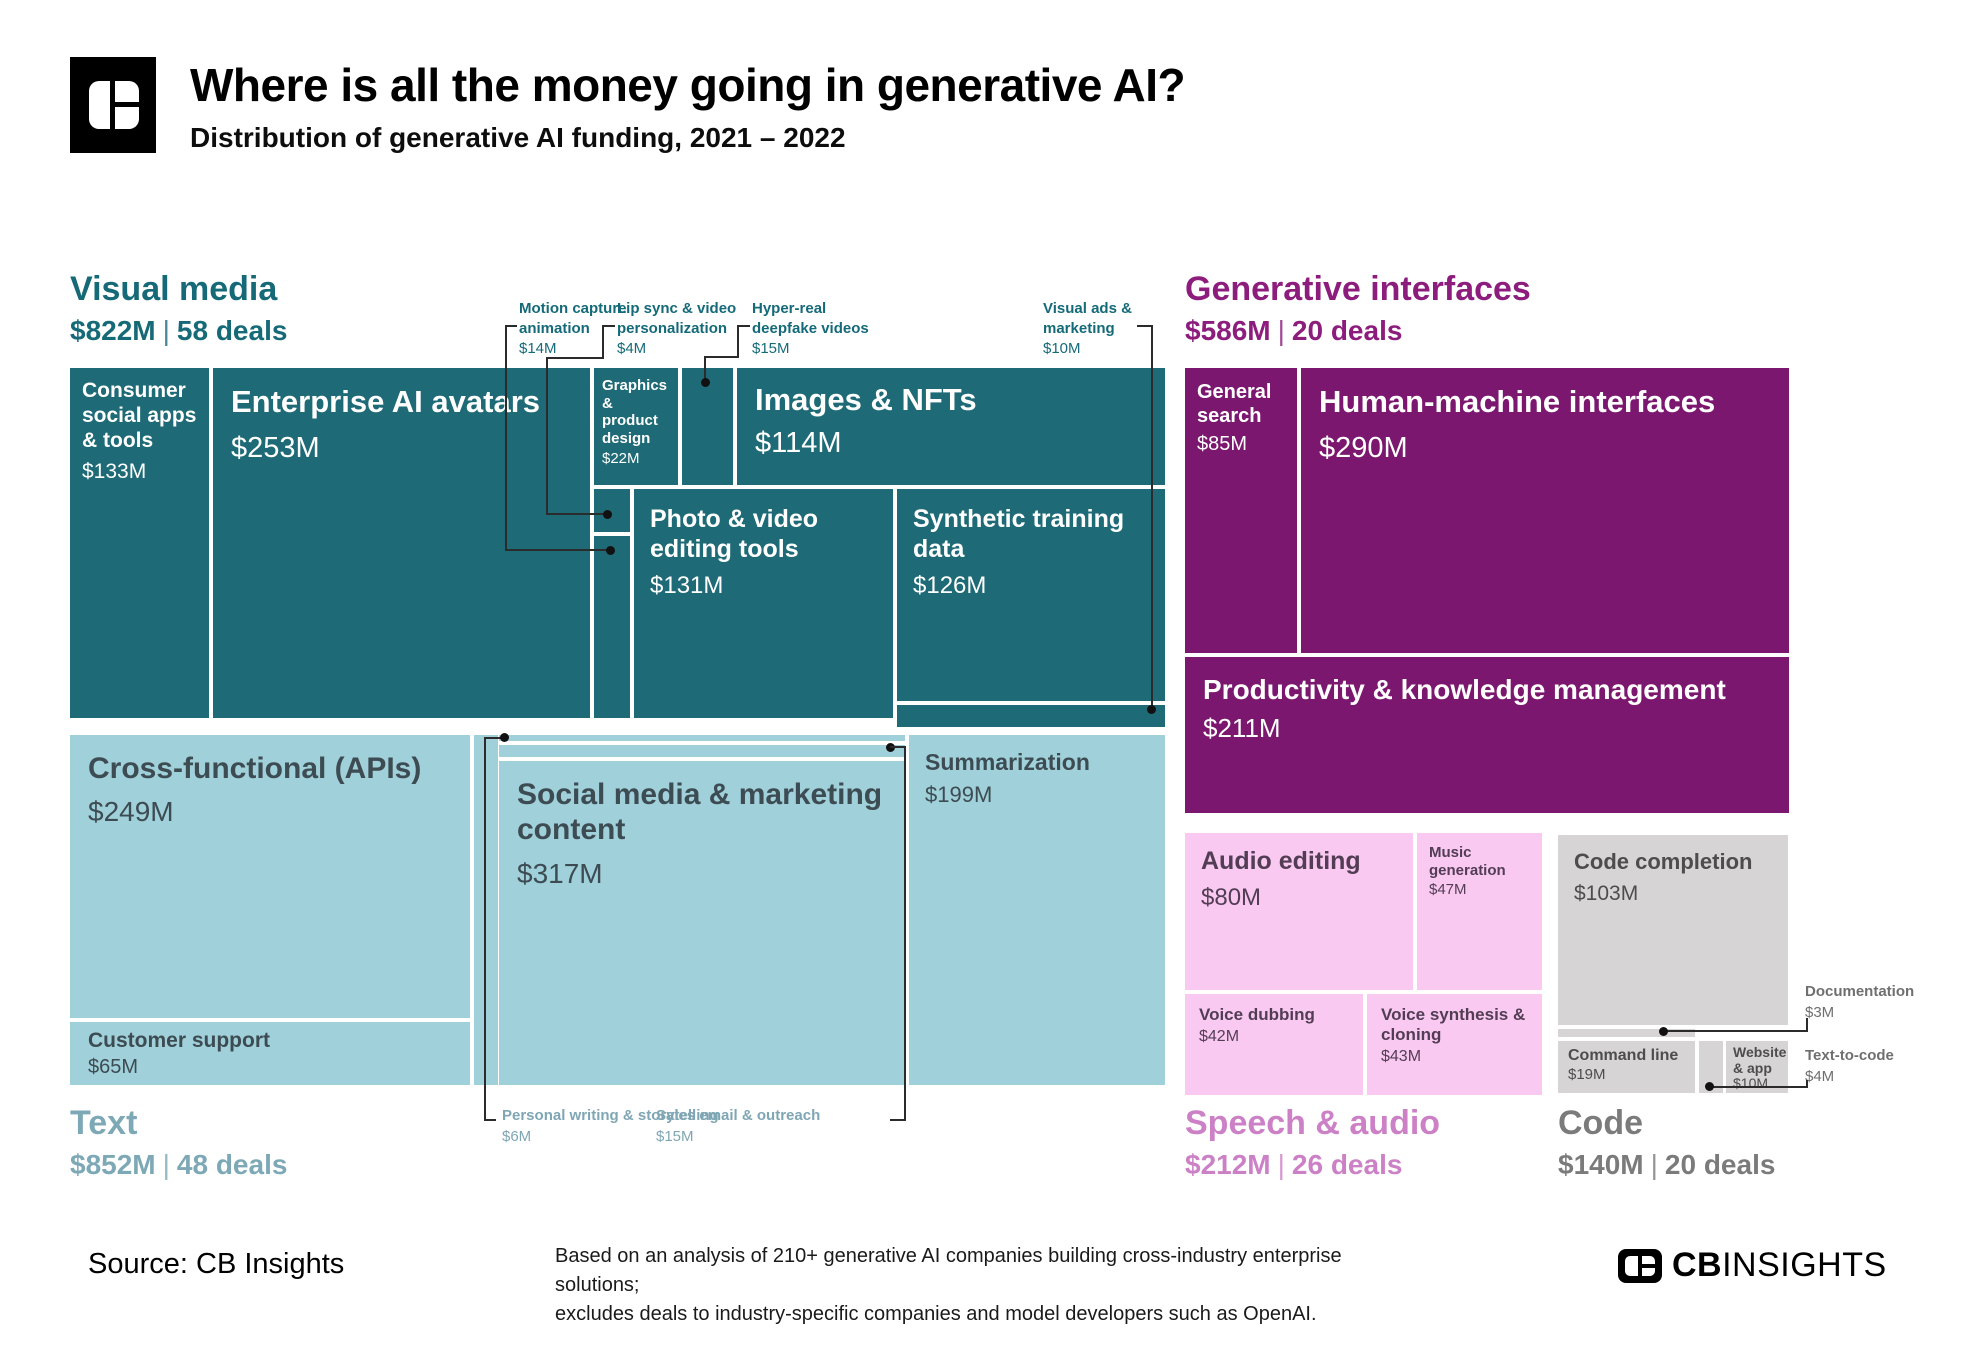 The image size is (1976, 1369). What do you see at coordinates (610, 1115) in the screenshot?
I see `callout-name: Personal writing & storytelling` at bounding box center [610, 1115].